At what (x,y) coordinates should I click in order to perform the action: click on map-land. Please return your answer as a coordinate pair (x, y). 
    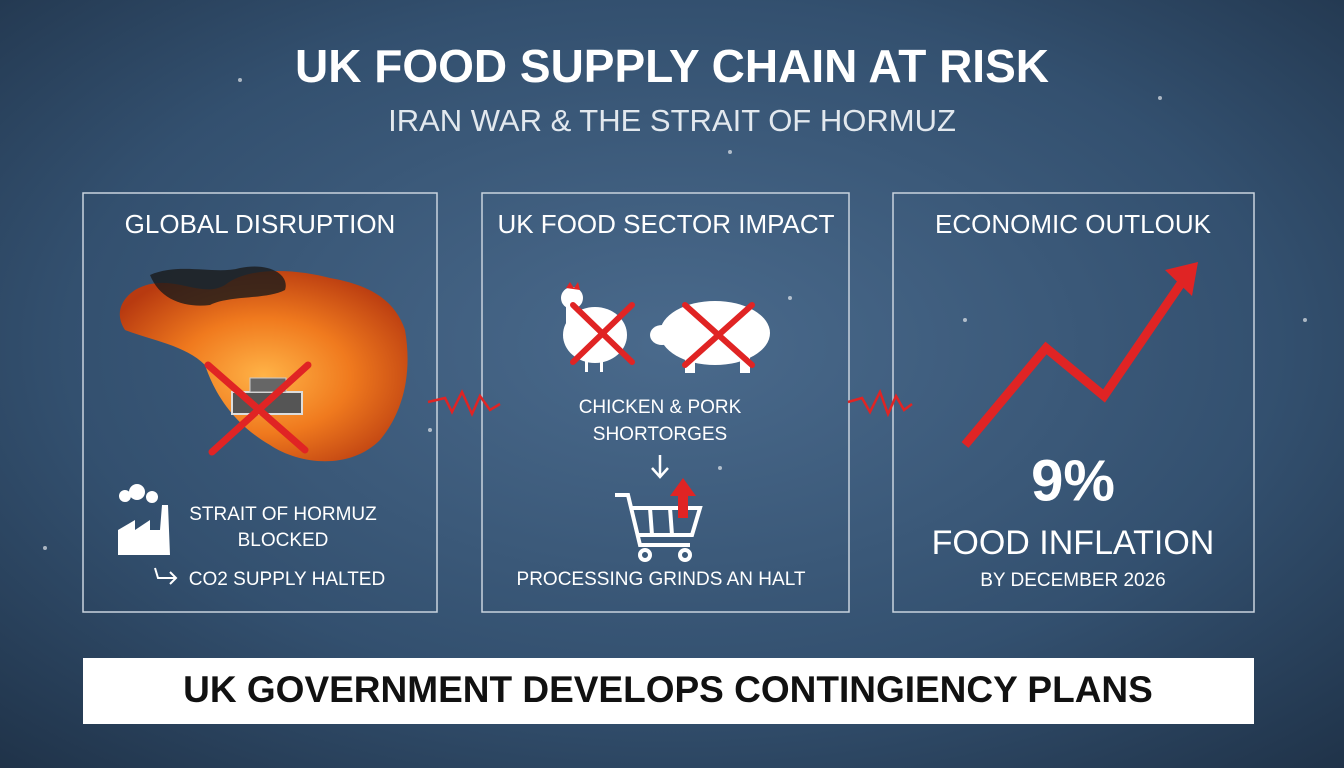
    Looking at the image, I should click on (218, 286).